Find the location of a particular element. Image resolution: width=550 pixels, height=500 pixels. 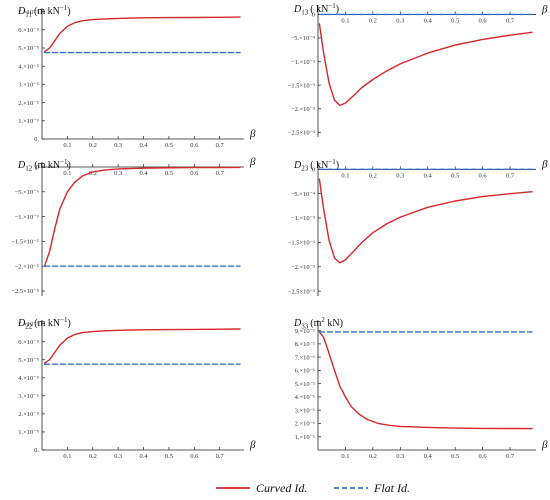

y-tick-label: −5.×10⁻⁶ is located at coordinates (27, 192).